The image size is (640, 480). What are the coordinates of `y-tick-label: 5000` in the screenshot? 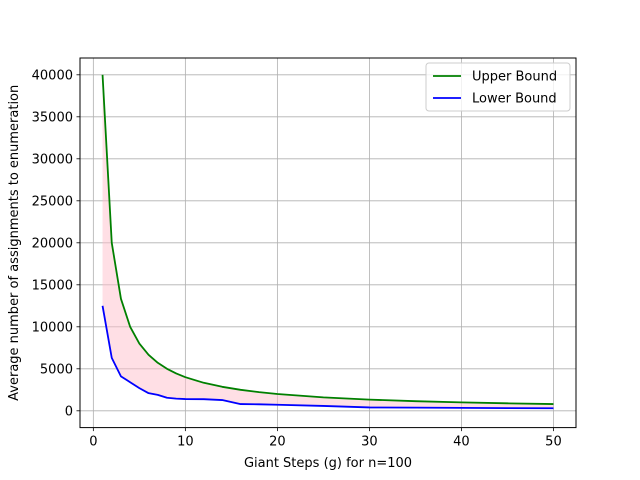 It's located at (56, 369).